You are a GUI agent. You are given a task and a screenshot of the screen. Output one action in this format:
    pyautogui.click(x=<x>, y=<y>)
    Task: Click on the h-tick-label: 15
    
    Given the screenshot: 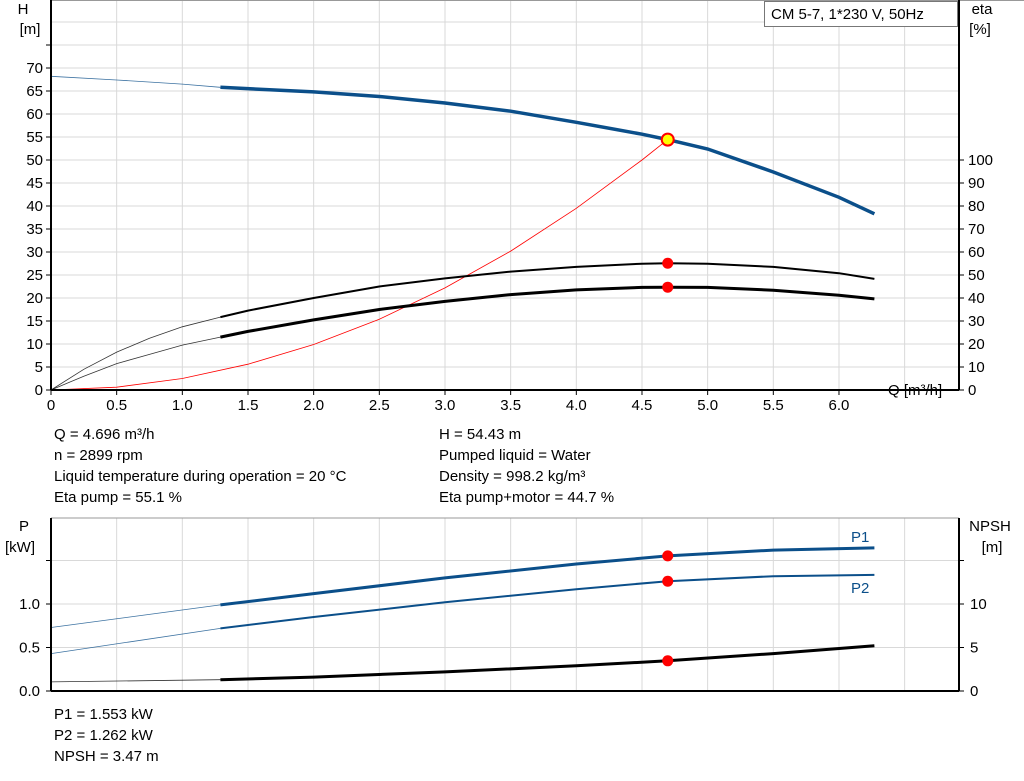 What is the action you would take?
    pyautogui.click(x=34, y=321)
    